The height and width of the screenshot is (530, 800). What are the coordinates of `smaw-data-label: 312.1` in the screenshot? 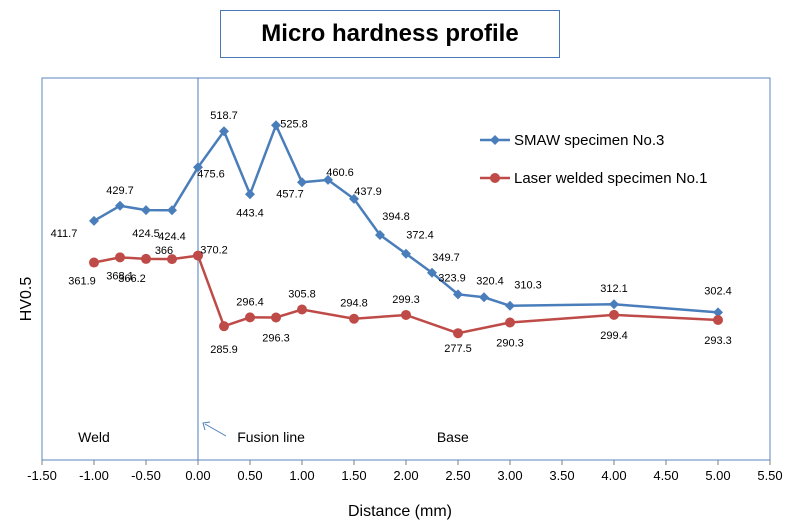 It's located at (614, 289).